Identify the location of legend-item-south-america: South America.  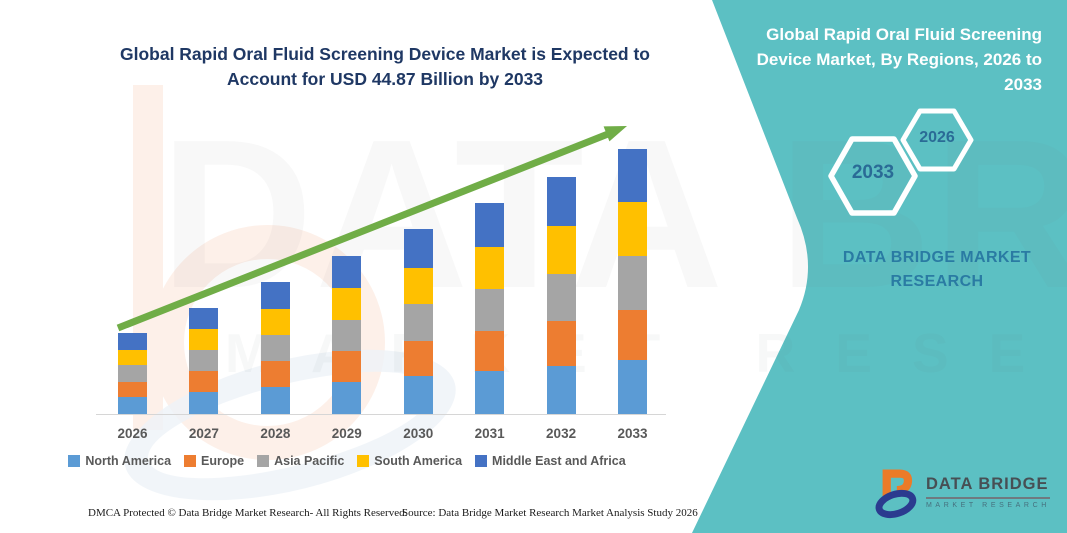
(409, 461).